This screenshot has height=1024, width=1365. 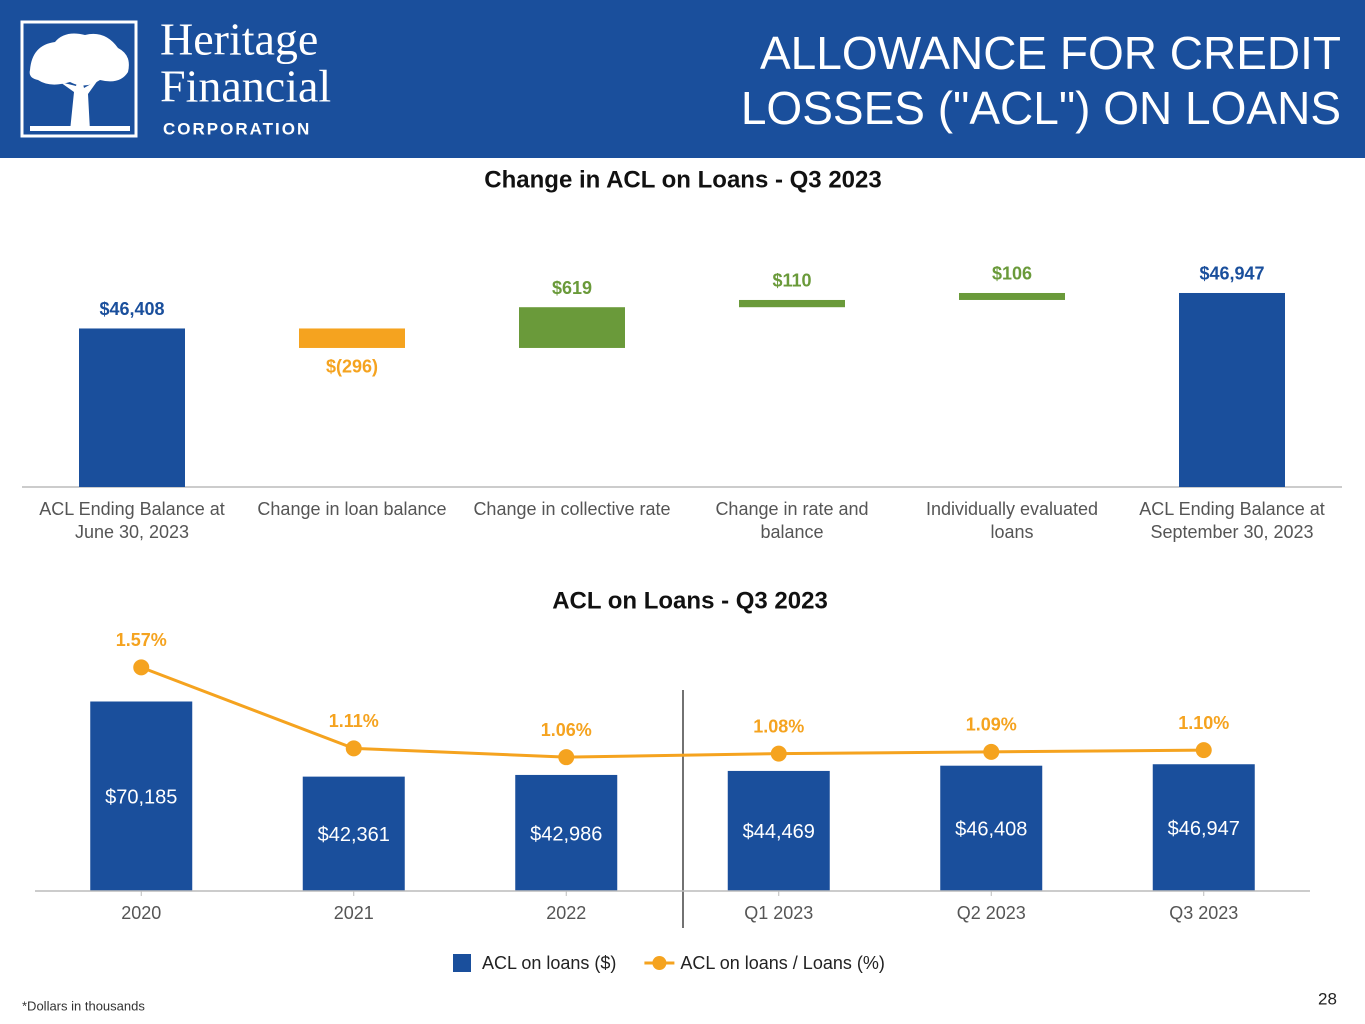 I want to click on data-label: $44,469, so click(x=779, y=832).